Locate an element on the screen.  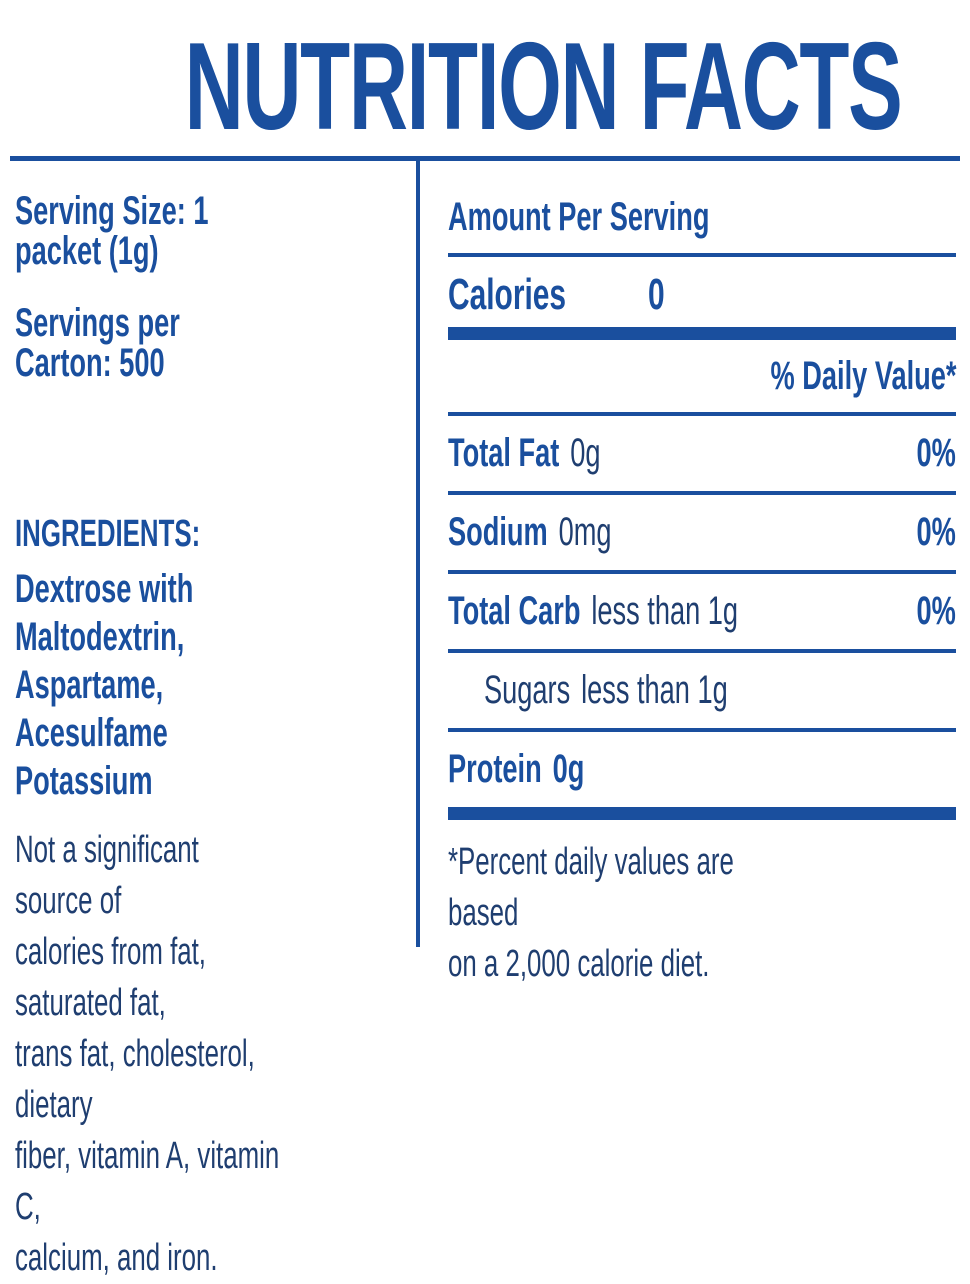
nutrient-name: Sugars is located at coordinates (527, 690).